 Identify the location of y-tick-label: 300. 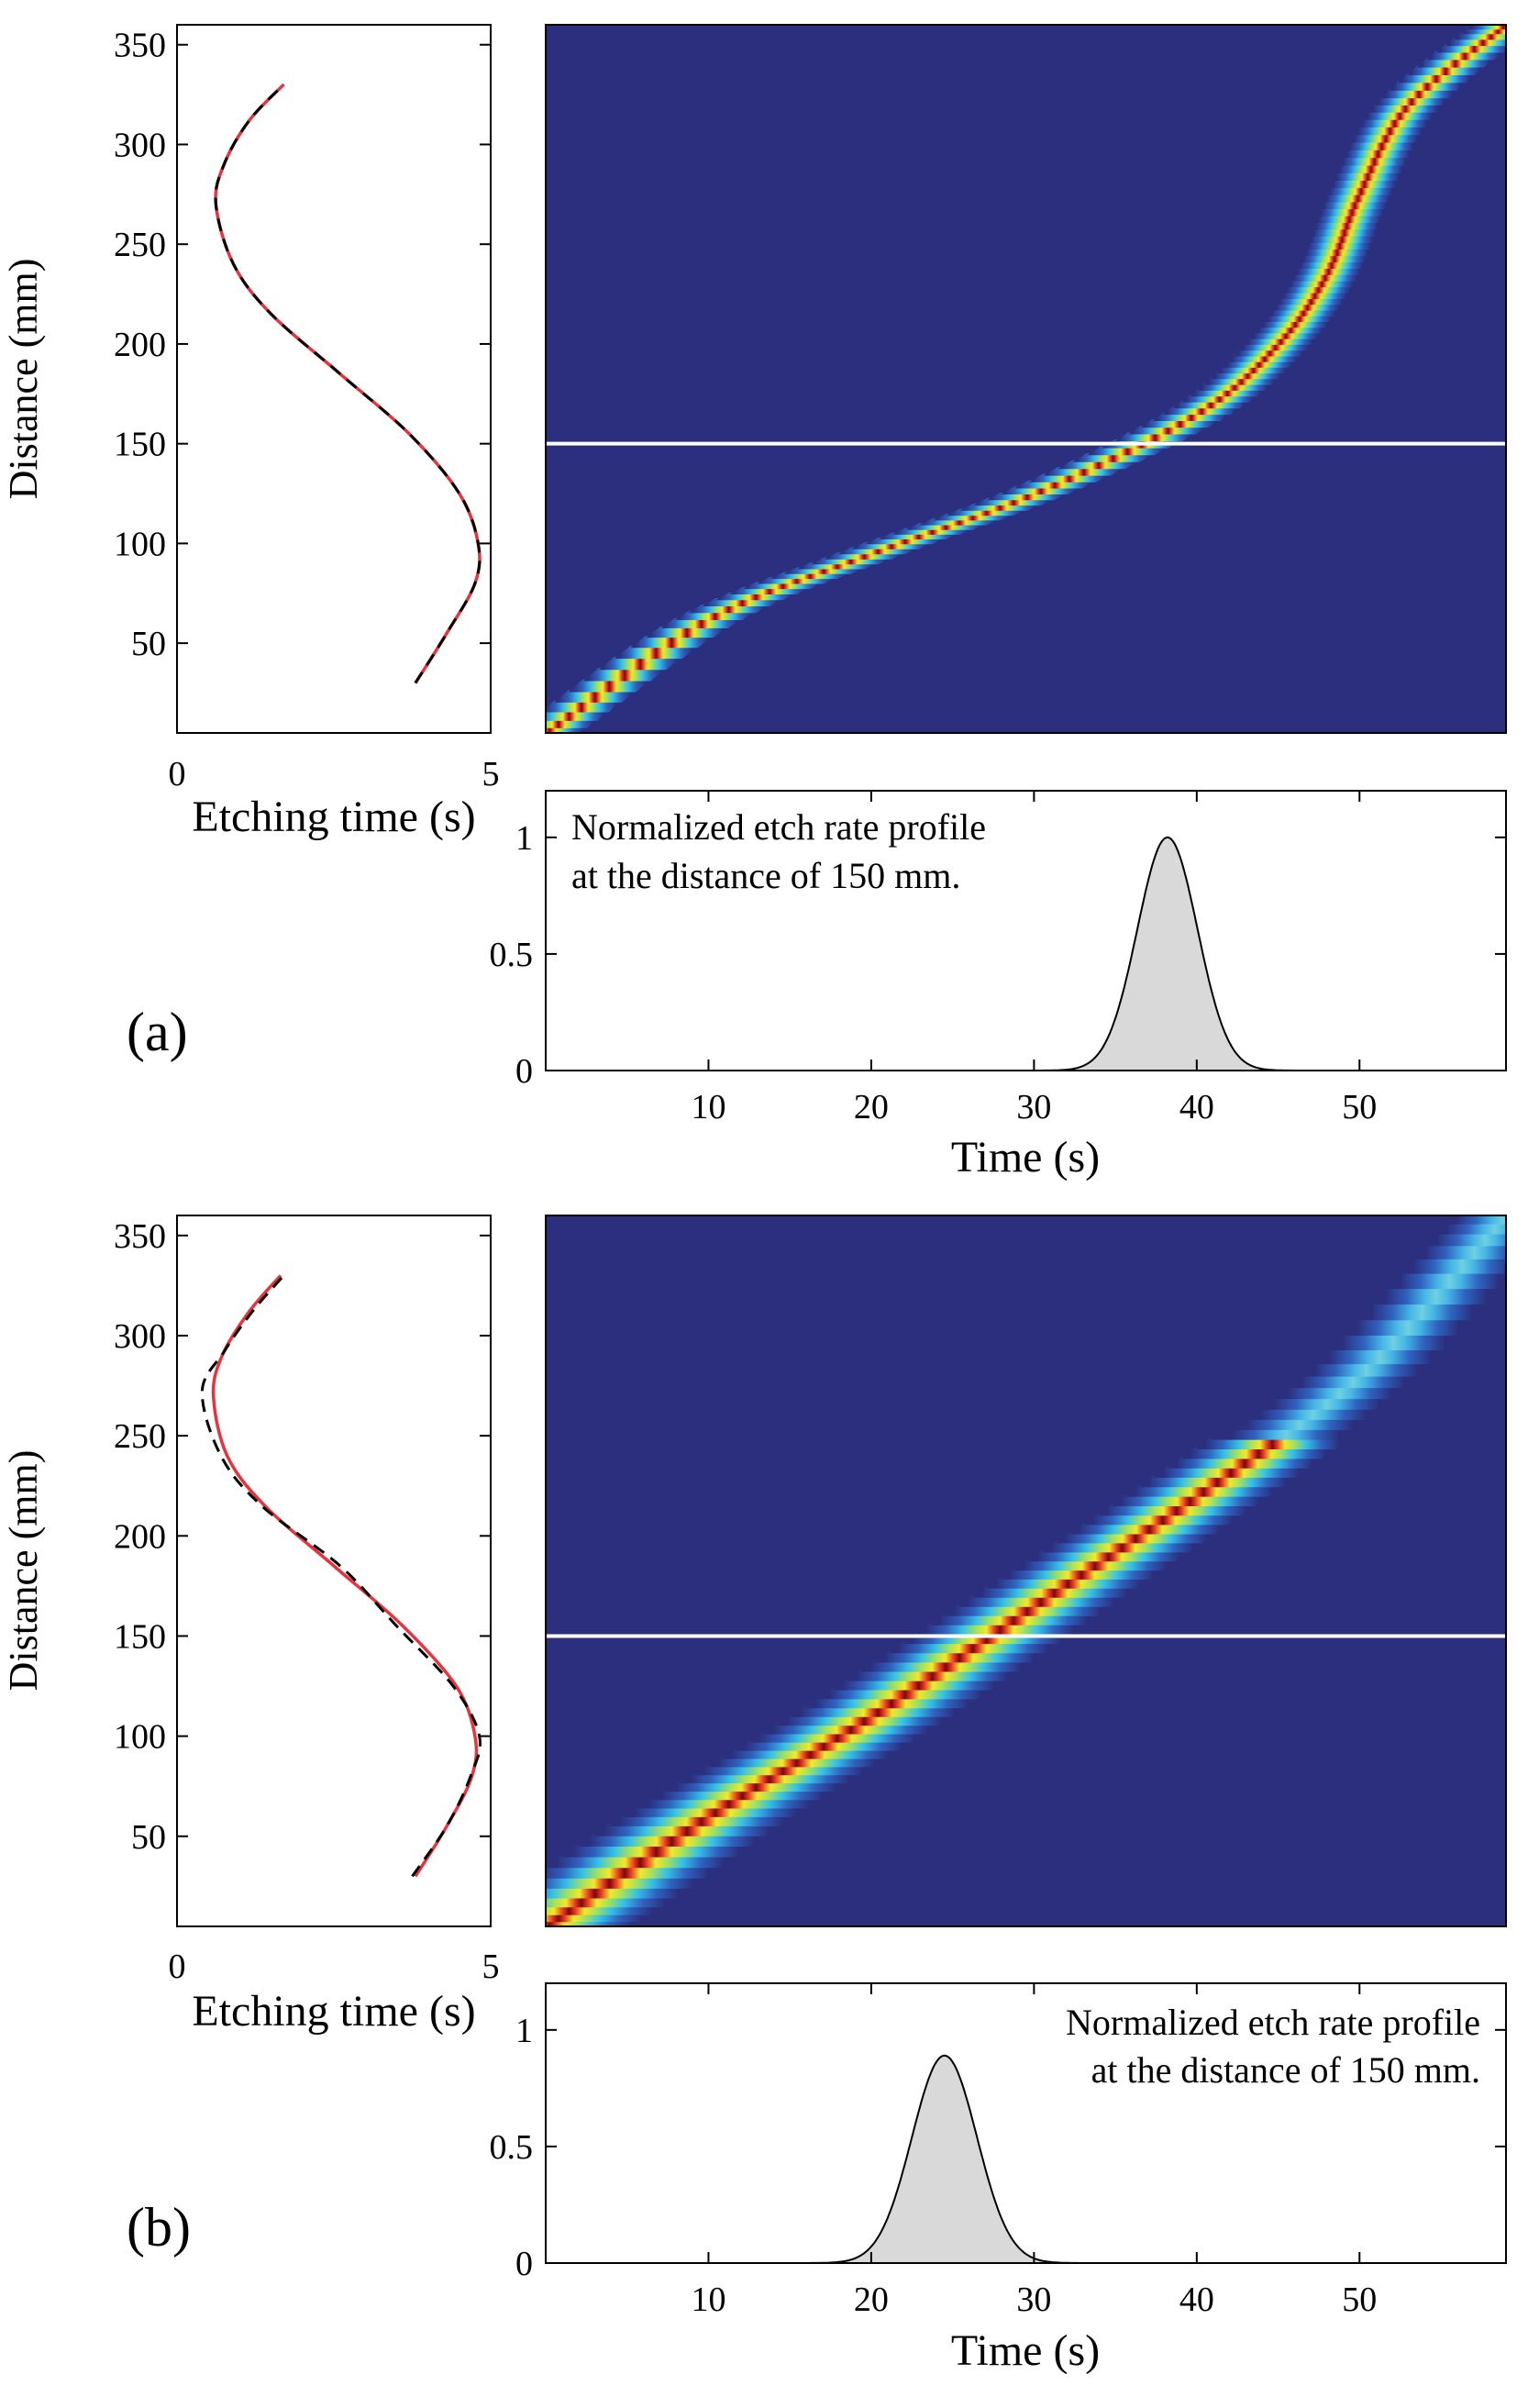
(140, 145).